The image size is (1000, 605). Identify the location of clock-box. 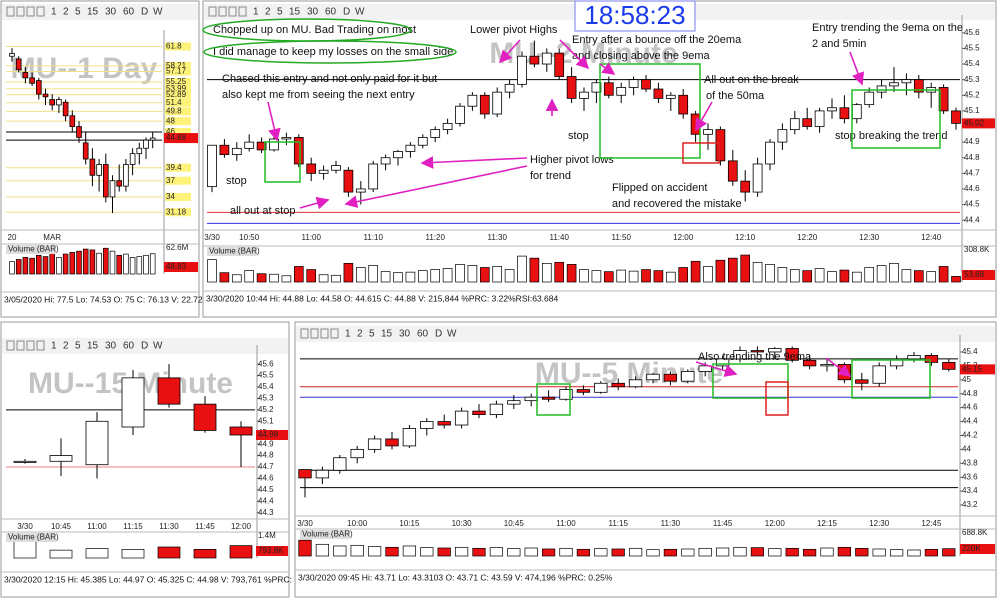
(635, 16).